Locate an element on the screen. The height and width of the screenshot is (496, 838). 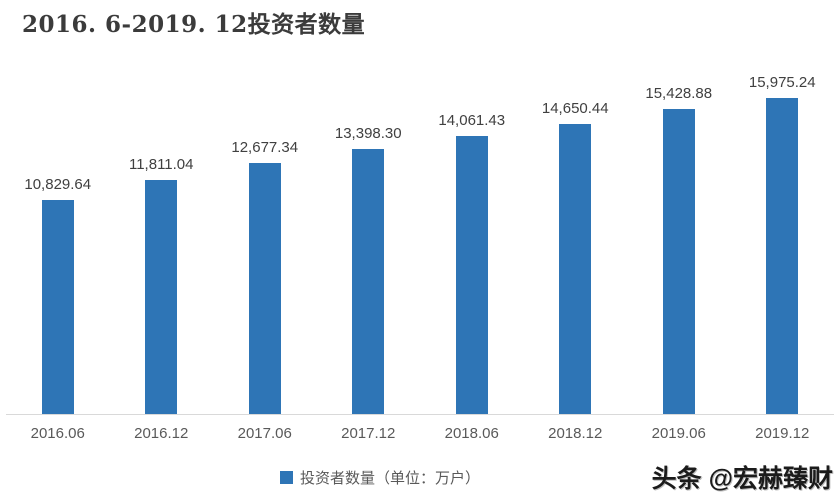
bar-slot: 15,975.24 is located at coordinates (783, 235).